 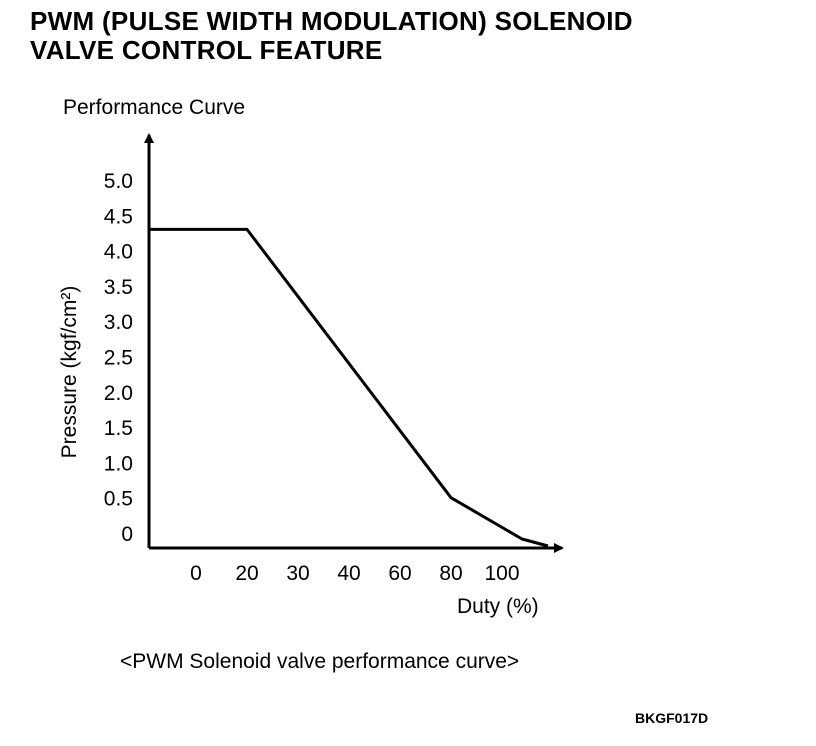 I want to click on heading-line-1: PWM (PULSE WIDTH MODULATION) SOLENOID, so click(x=331, y=21).